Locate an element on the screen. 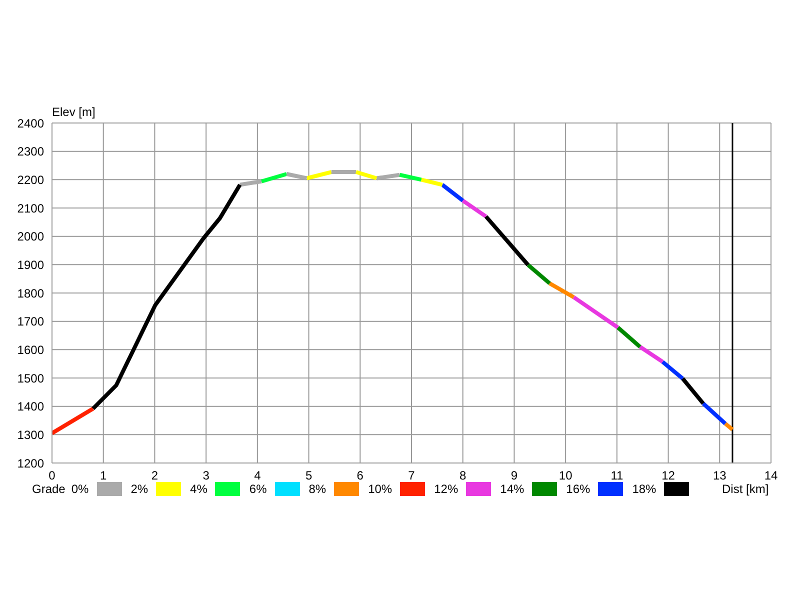  y-tick-label: 2200 is located at coordinates (30, 179).